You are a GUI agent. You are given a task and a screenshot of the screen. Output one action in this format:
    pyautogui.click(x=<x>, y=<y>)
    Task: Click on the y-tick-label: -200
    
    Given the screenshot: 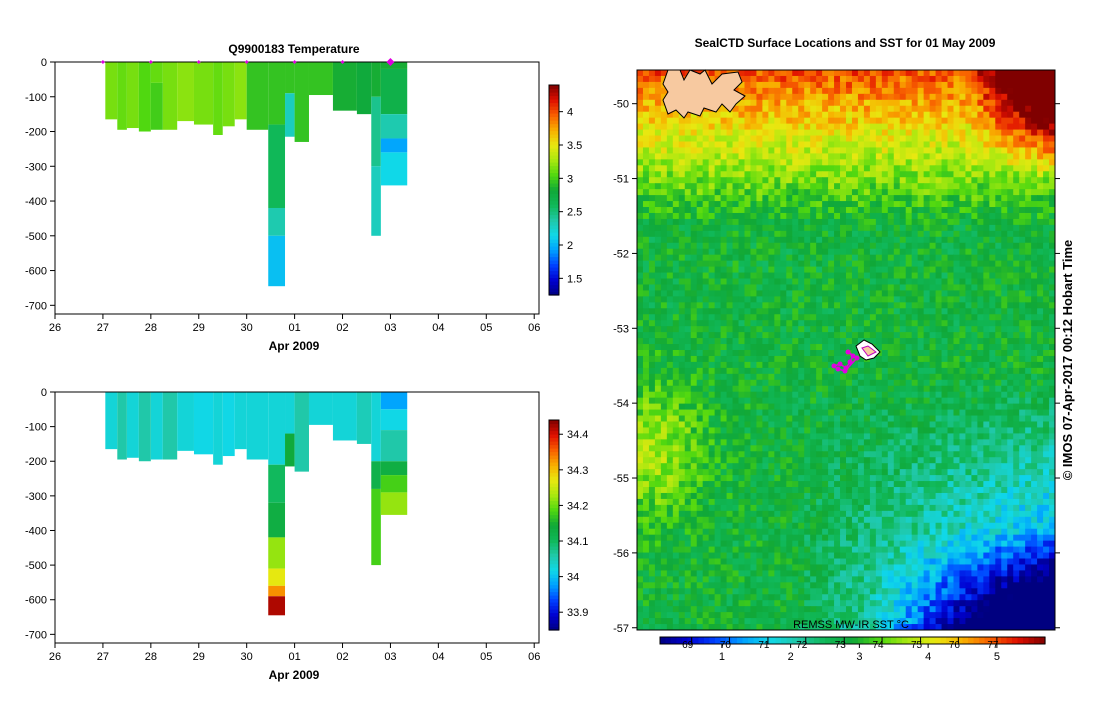 What is the action you would take?
    pyautogui.click(x=36, y=133)
    